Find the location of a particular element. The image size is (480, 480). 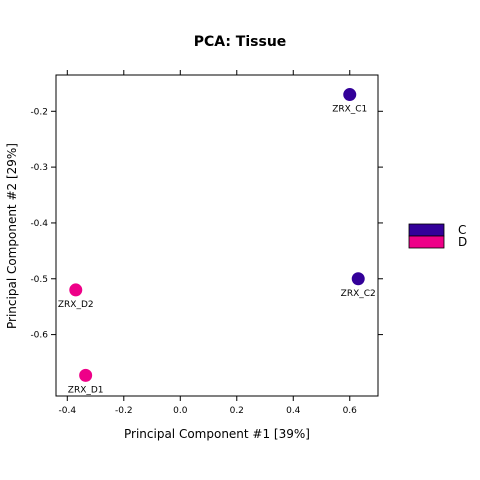

point-label: ZRX_C2 is located at coordinates (358, 294).